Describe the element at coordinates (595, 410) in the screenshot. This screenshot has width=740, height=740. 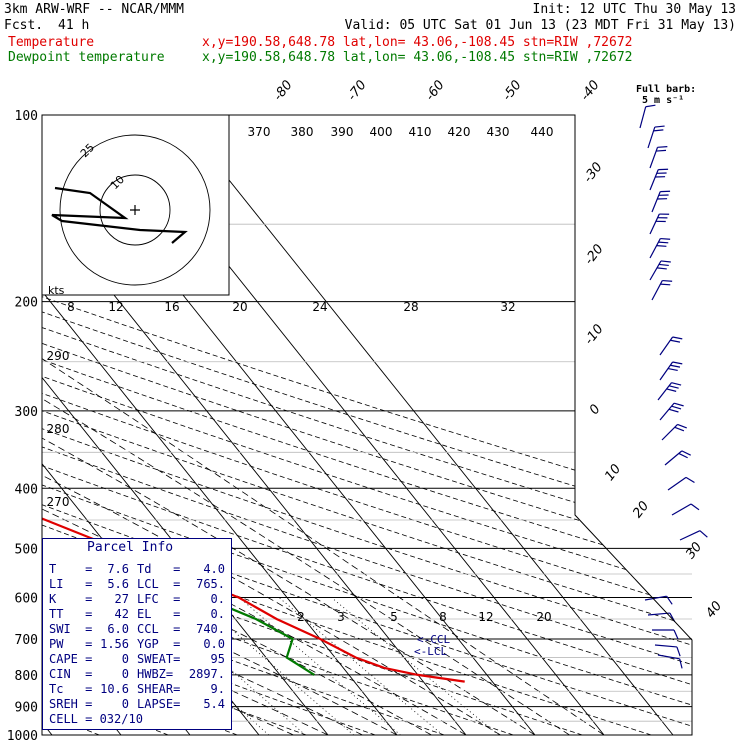
I see `isotherm-label-0: 0` at that location.